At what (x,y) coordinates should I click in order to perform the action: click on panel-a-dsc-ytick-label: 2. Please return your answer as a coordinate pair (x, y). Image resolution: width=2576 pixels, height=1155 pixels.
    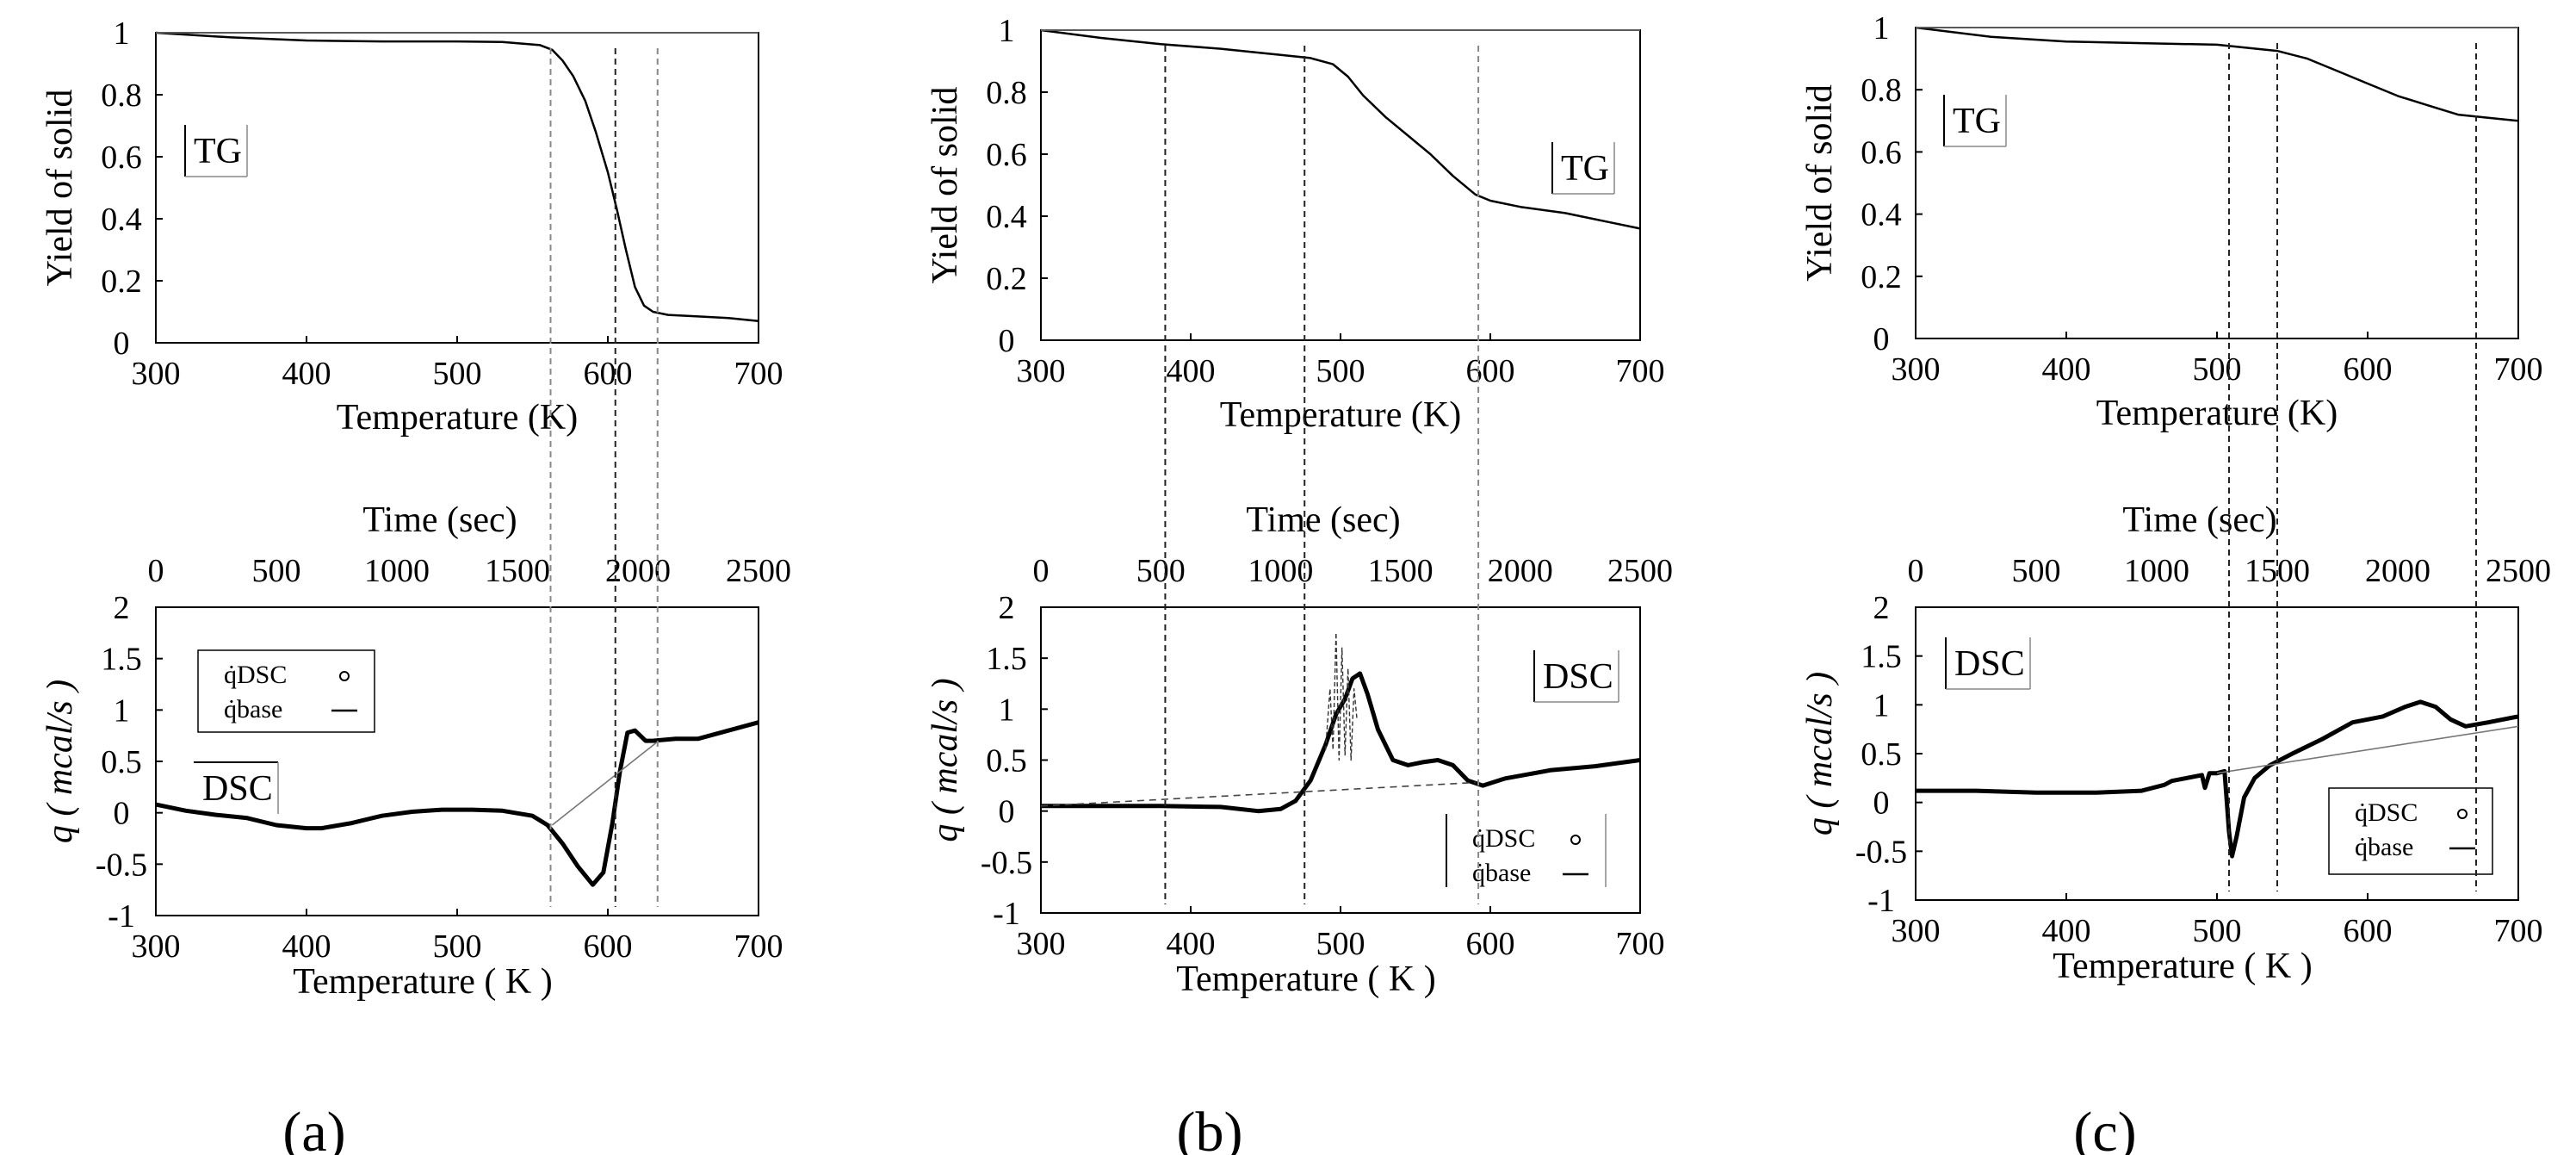
    Looking at the image, I should click on (122, 608).